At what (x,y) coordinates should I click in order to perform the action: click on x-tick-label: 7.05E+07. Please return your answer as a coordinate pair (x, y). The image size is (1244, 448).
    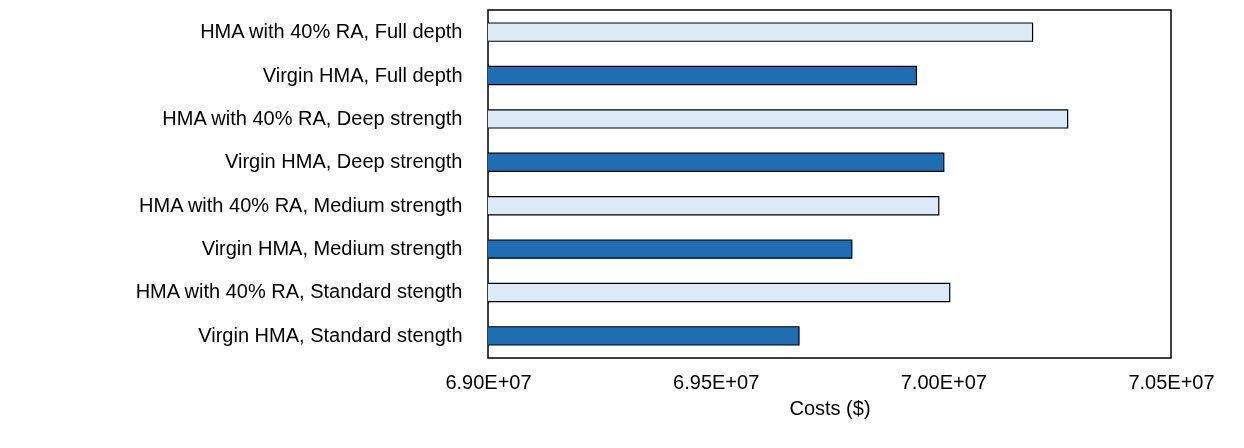
    Looking at the image, I should click on (1171, 381).